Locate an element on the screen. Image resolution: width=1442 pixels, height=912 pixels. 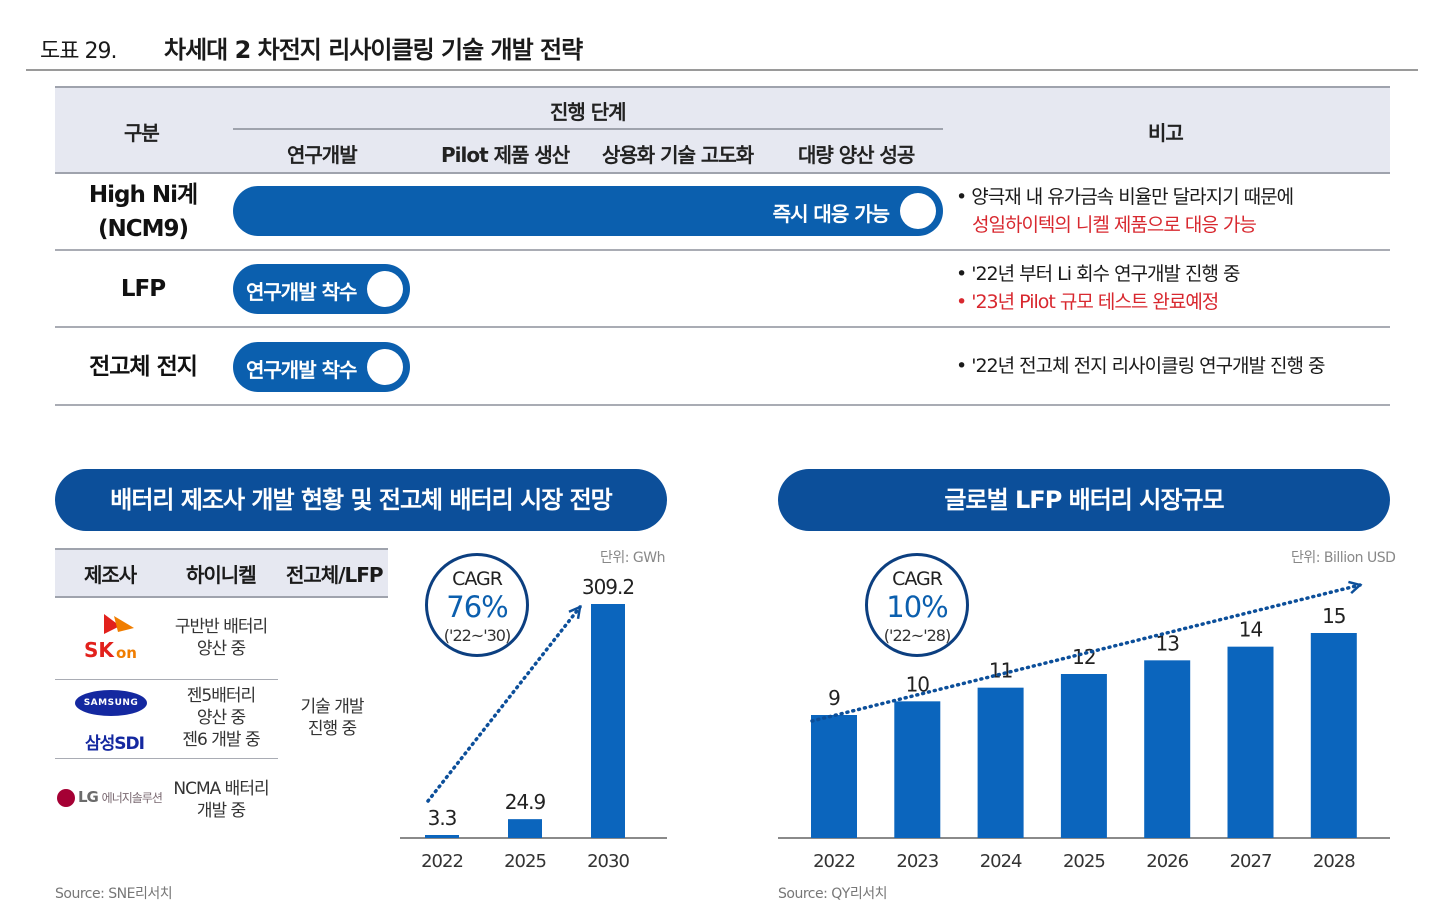
left-cagr-label: CAGR is located at coordinates (477, 579).